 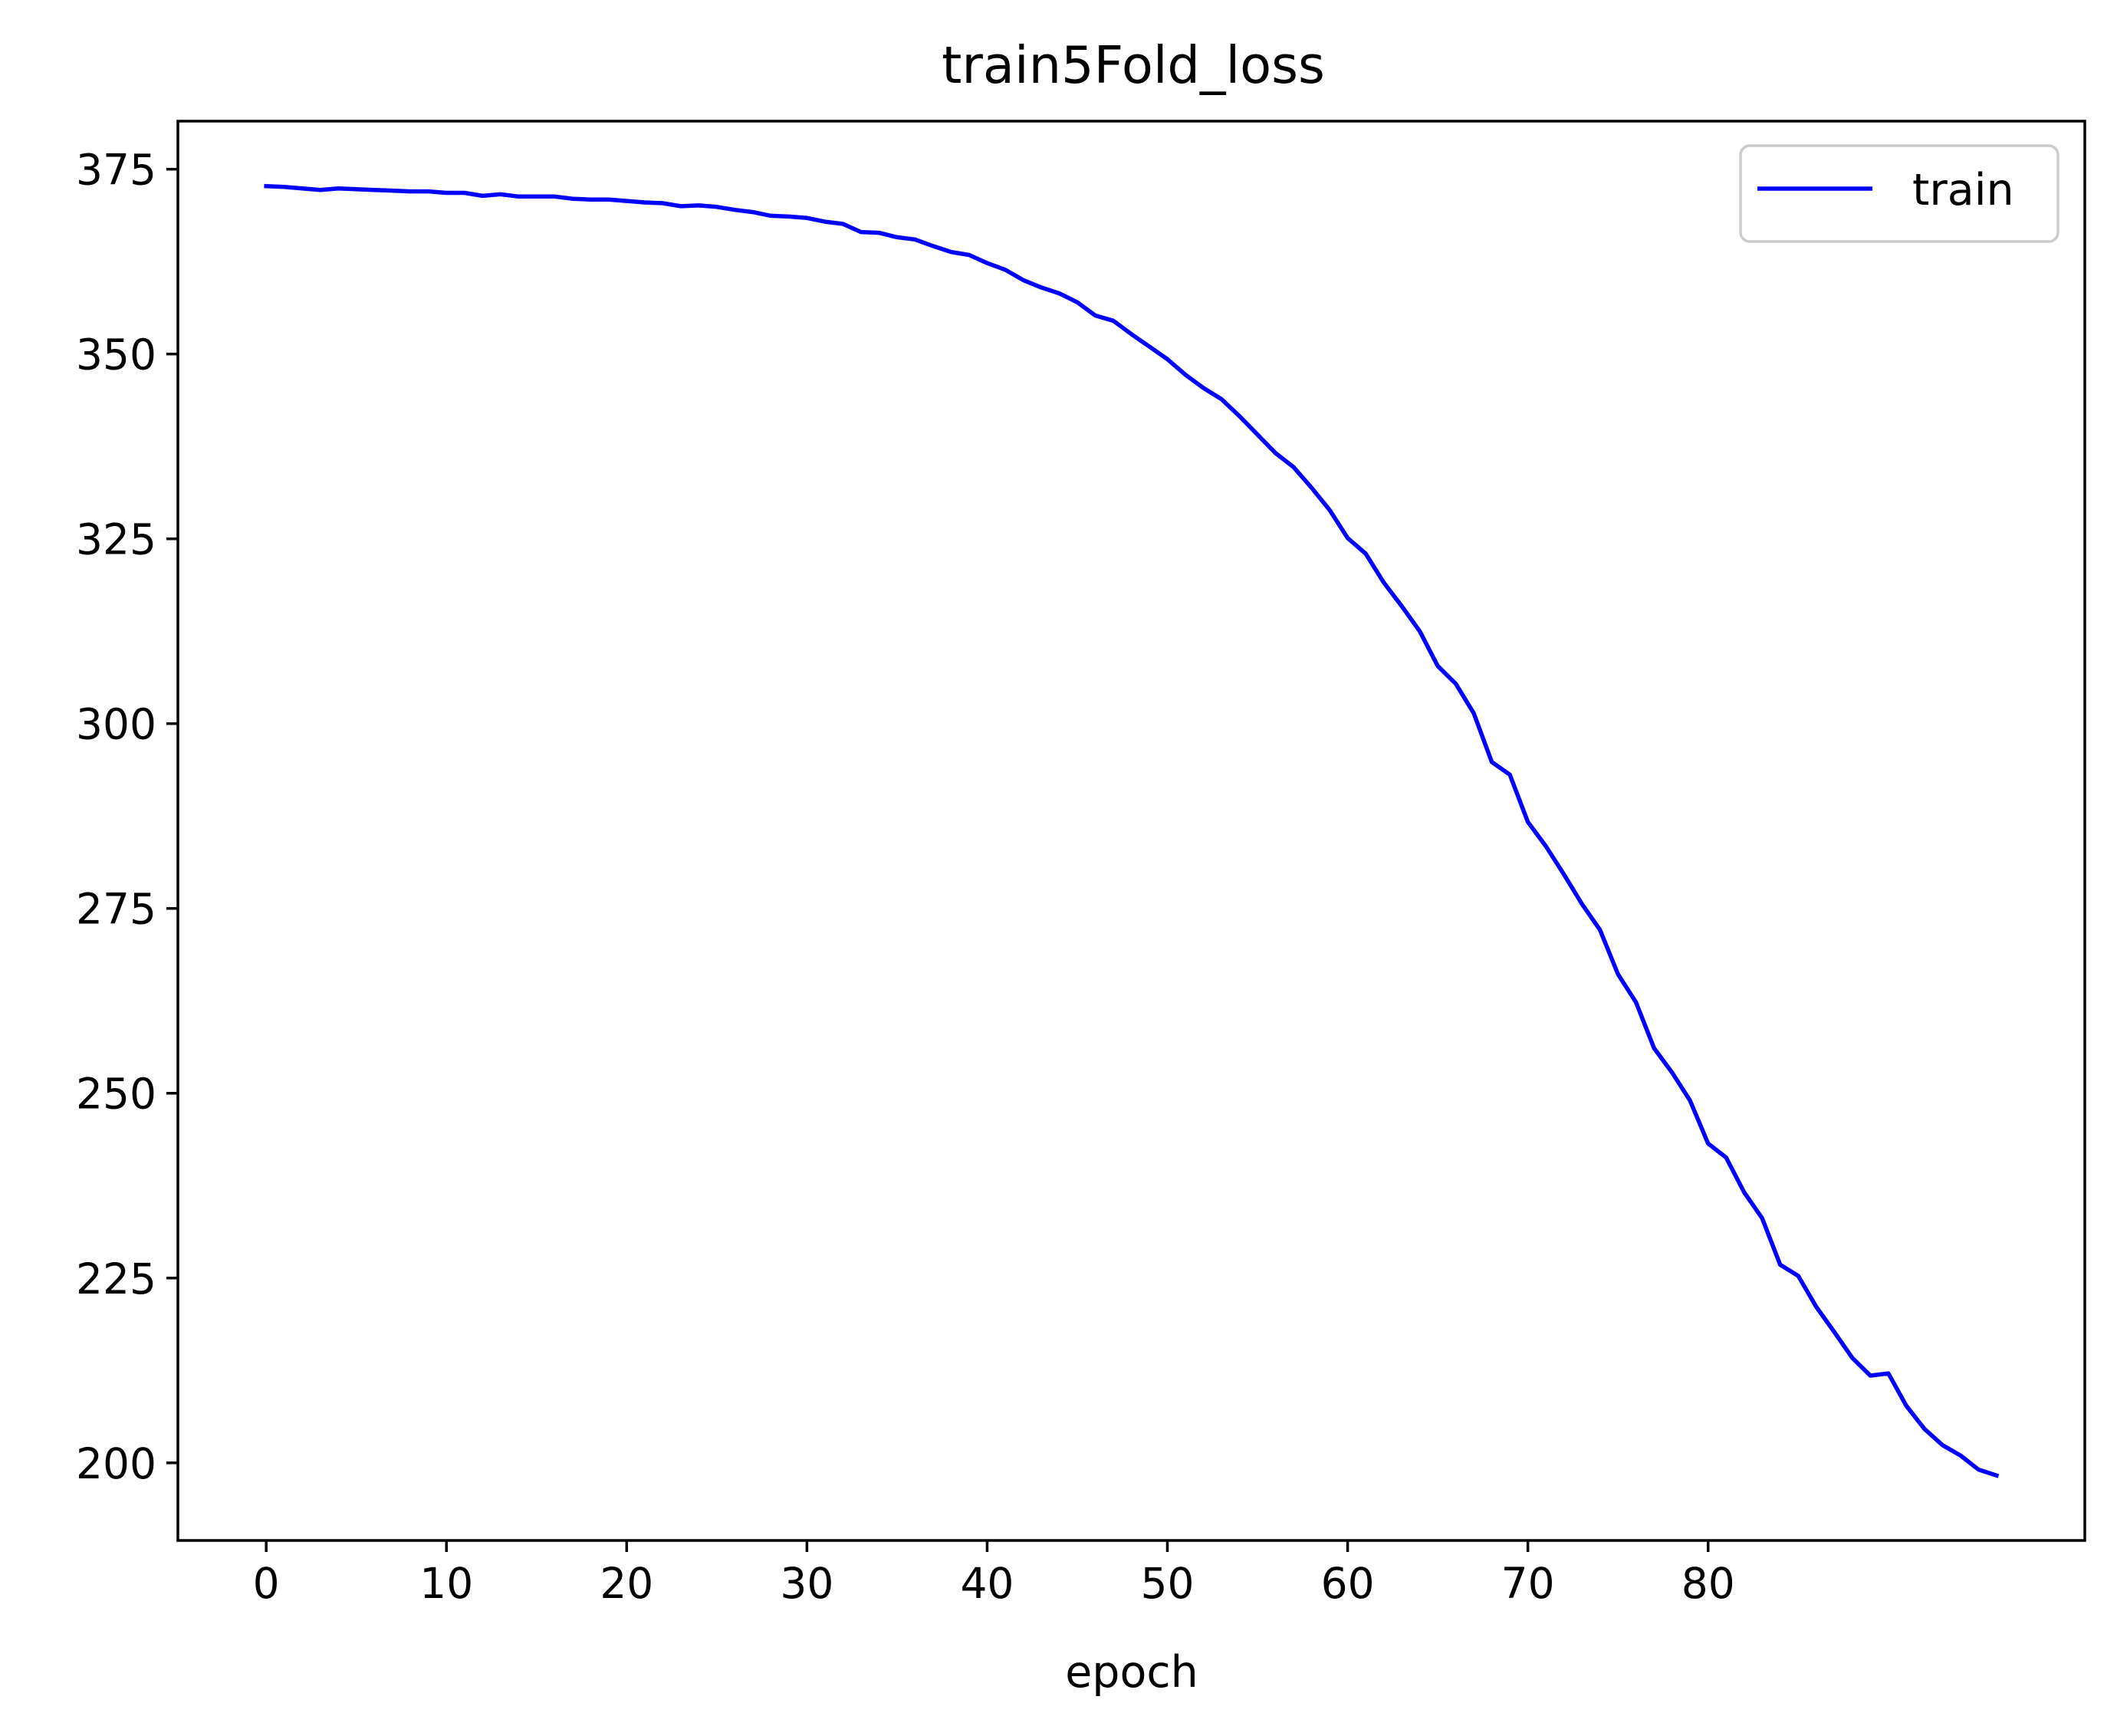 What do you see at coordinates (116, 355) in the screenshot?
I see `y-tick-label: 350` at bounding box center [116, 355].